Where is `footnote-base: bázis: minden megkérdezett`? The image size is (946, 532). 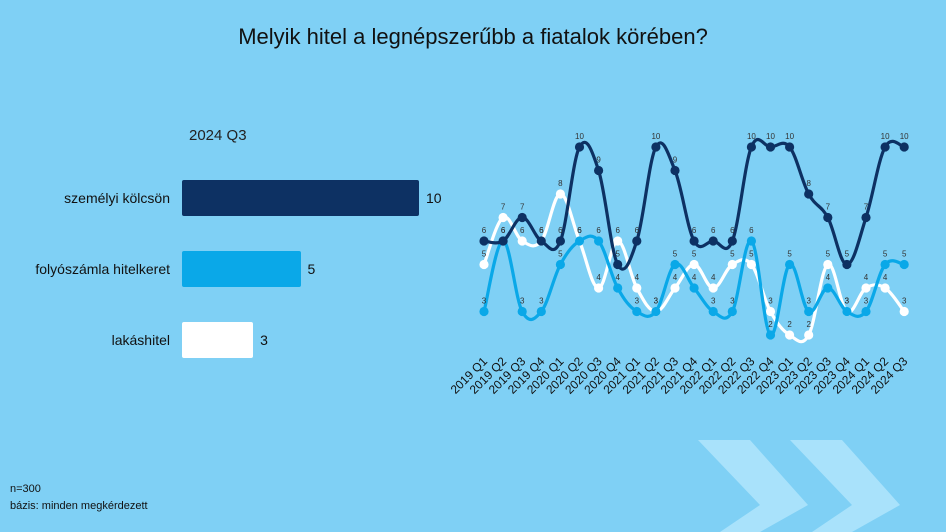
footnote-base: bázis: minden megkérdezett is located at coordinates (79, 506).